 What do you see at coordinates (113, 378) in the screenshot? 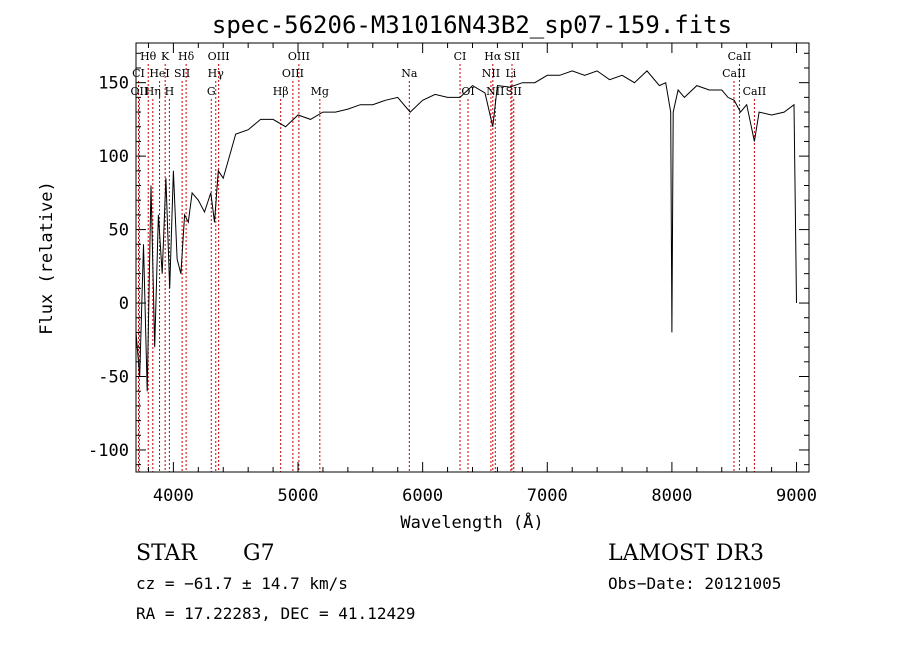
I see `y-tick-label: -50` at bounding box center [113, 378].